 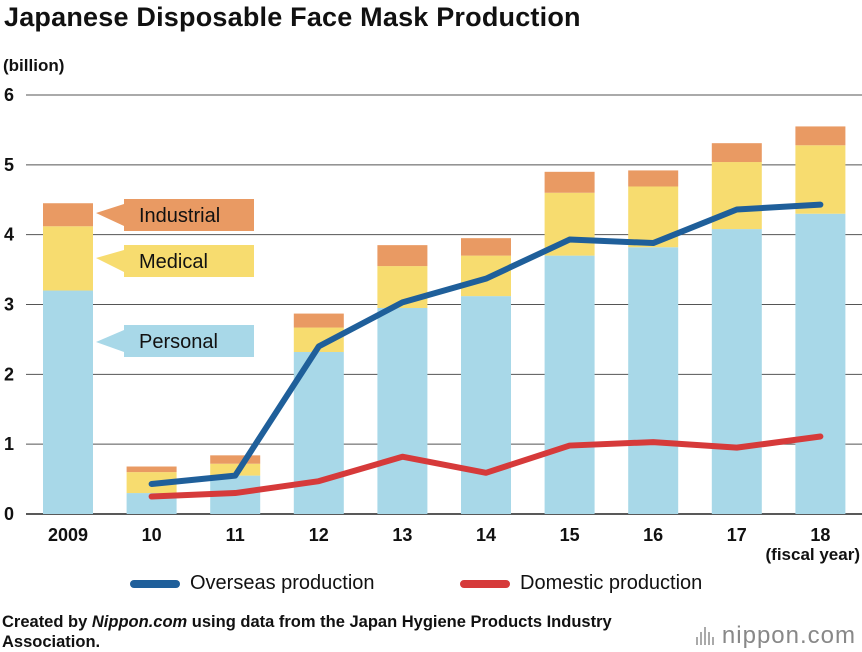 What do you see at coordinates (110, 261) in the screenshot?
I see `callout-pointer-medical` at bounding box center [110, 261].